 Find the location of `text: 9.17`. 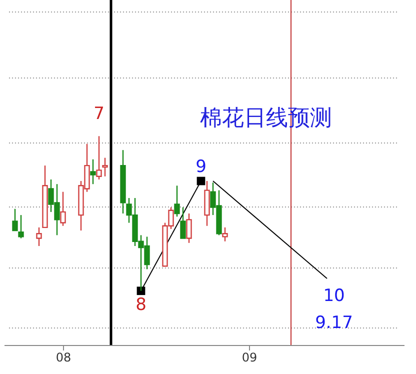

text: 9.17 is located at coordinates (334, 323).